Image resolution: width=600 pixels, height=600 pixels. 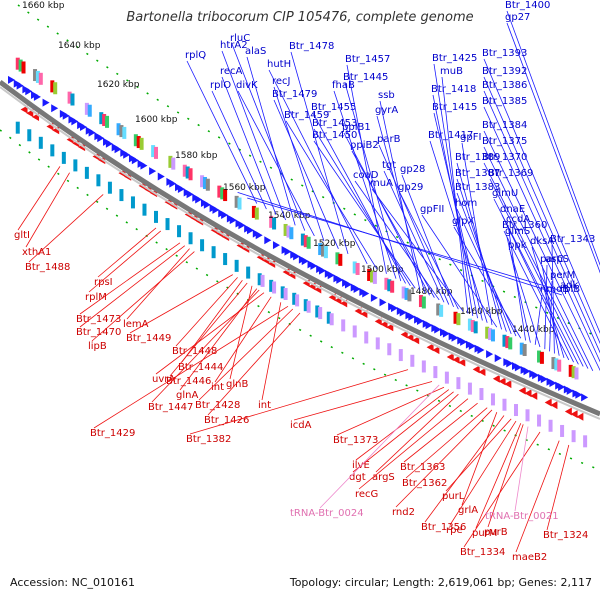 I want to click on forward-gene-label: Btr_1450, so click(x=334, y=135).